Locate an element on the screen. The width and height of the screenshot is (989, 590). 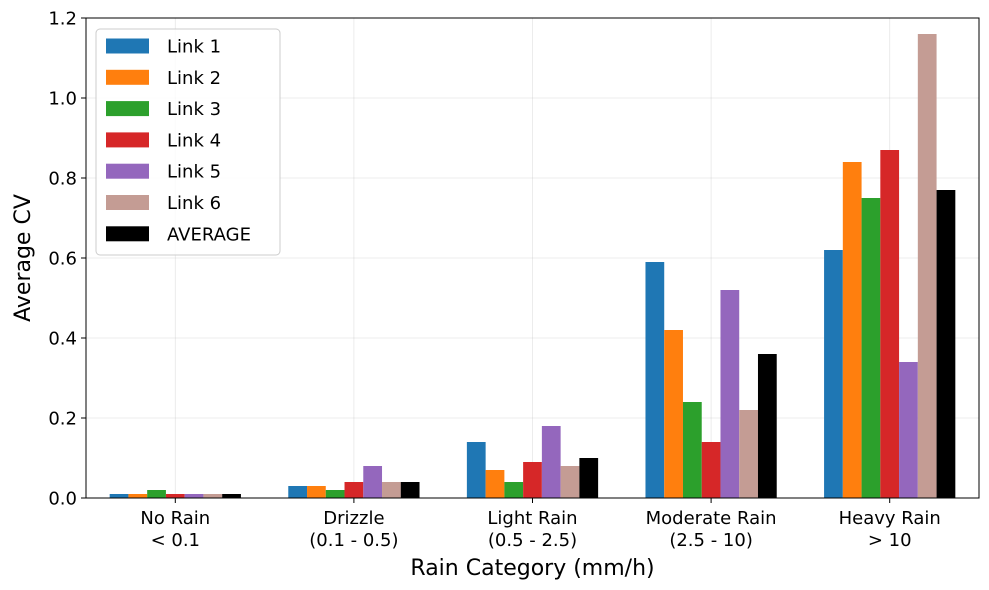
y-tick-label: 1.2 is located at coordinates (62, 19).